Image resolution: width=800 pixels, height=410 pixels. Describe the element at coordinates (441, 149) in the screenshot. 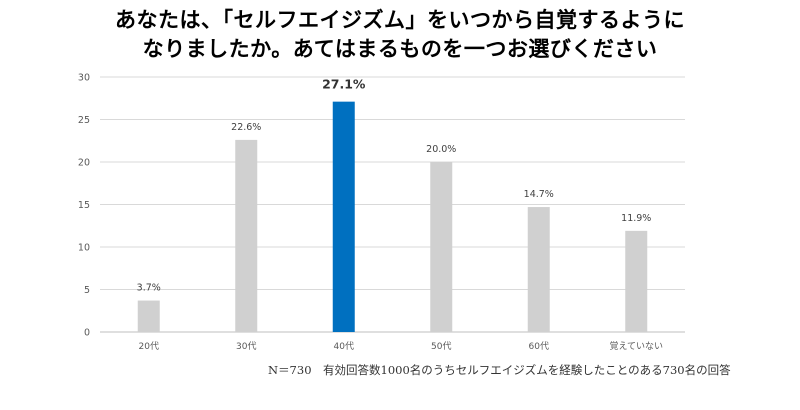

I see `data-label: 20.0%` at that location.